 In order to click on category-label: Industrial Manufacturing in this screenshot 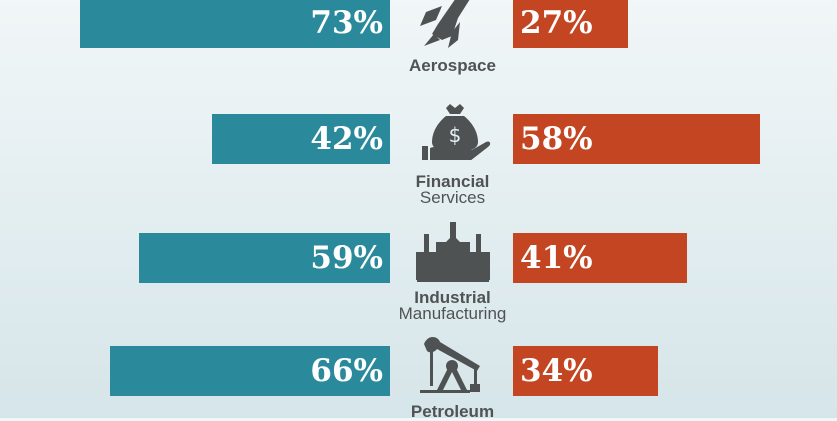, I will do `click(452, 305)`.